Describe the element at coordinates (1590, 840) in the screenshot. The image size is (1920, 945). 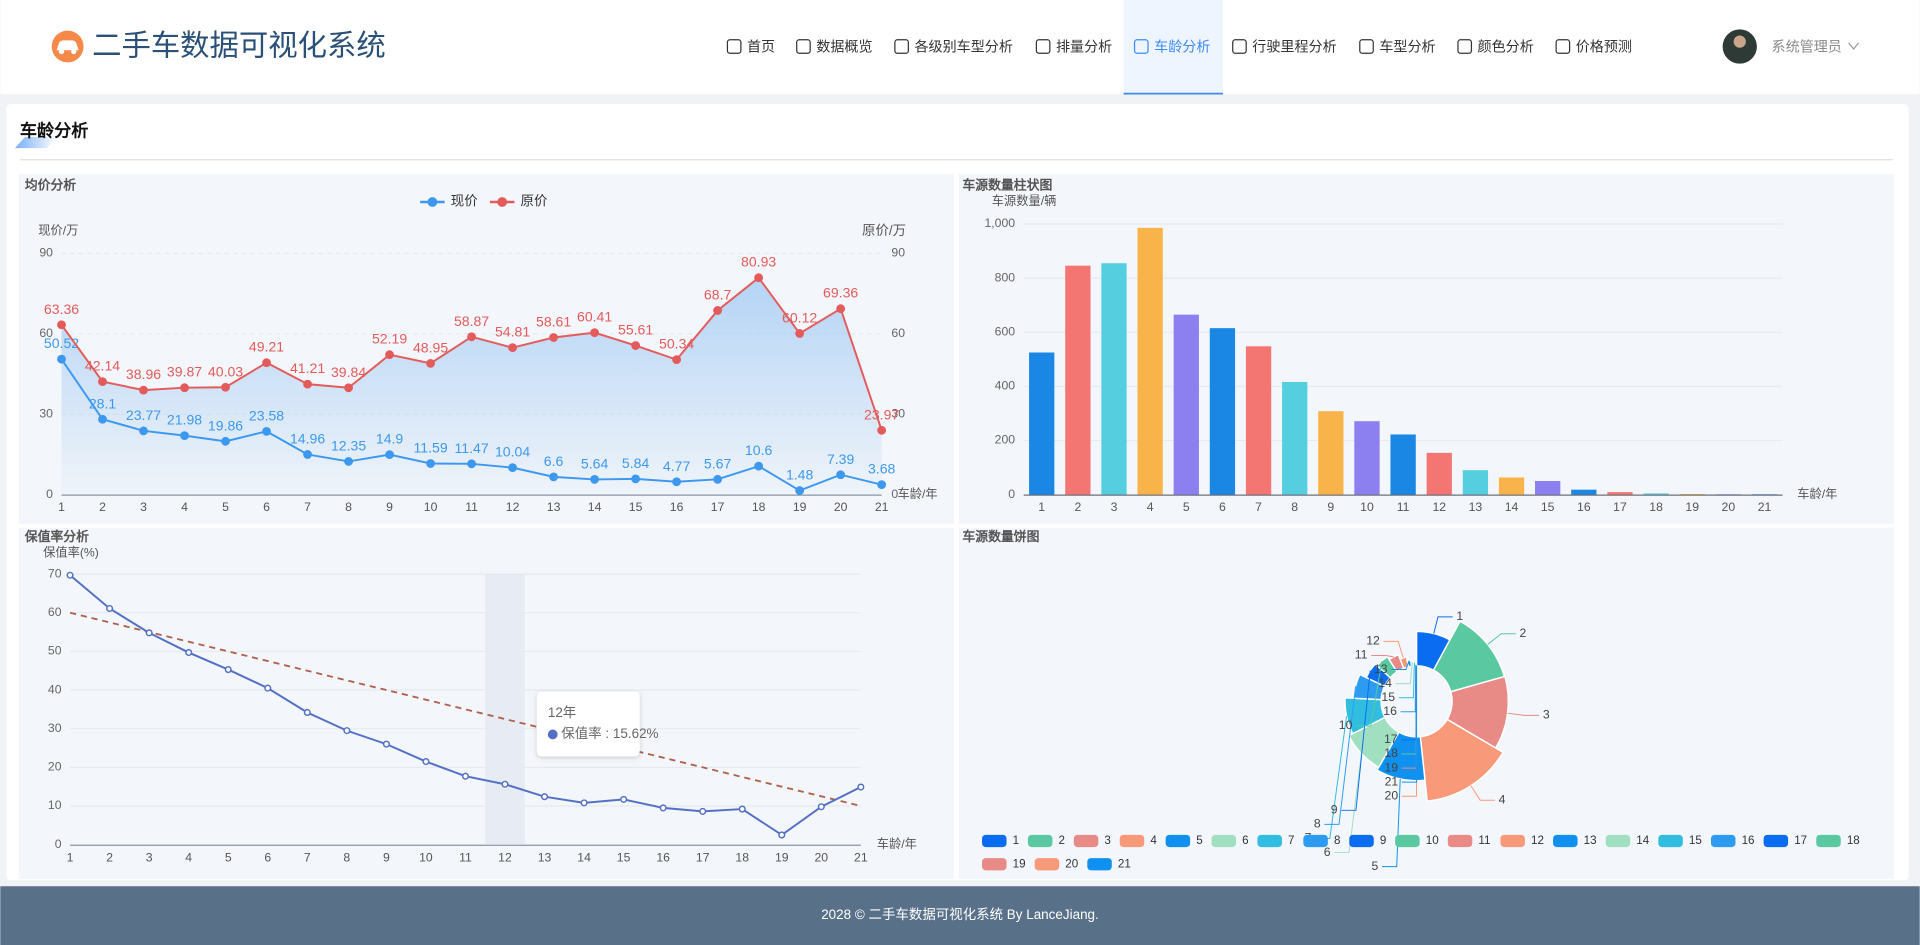
I see `legend-label: 13` at that location.